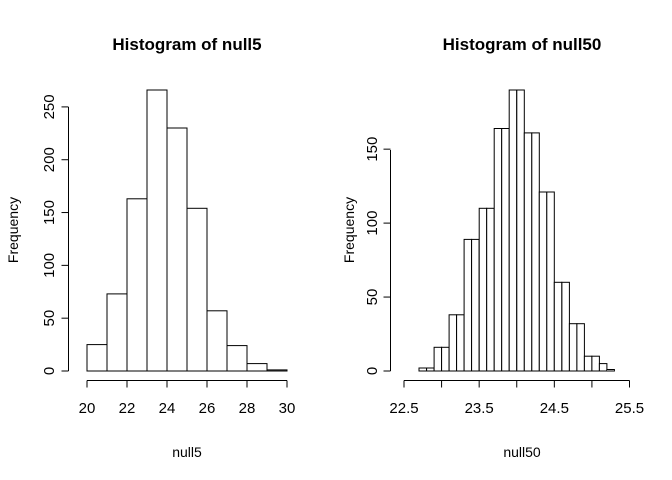 The image size is (672, 480). What do you see at coordinates (377, 256) in the screenshot?
I see `y-axis: 0 50 100 150` at bounding box center [377, 256].